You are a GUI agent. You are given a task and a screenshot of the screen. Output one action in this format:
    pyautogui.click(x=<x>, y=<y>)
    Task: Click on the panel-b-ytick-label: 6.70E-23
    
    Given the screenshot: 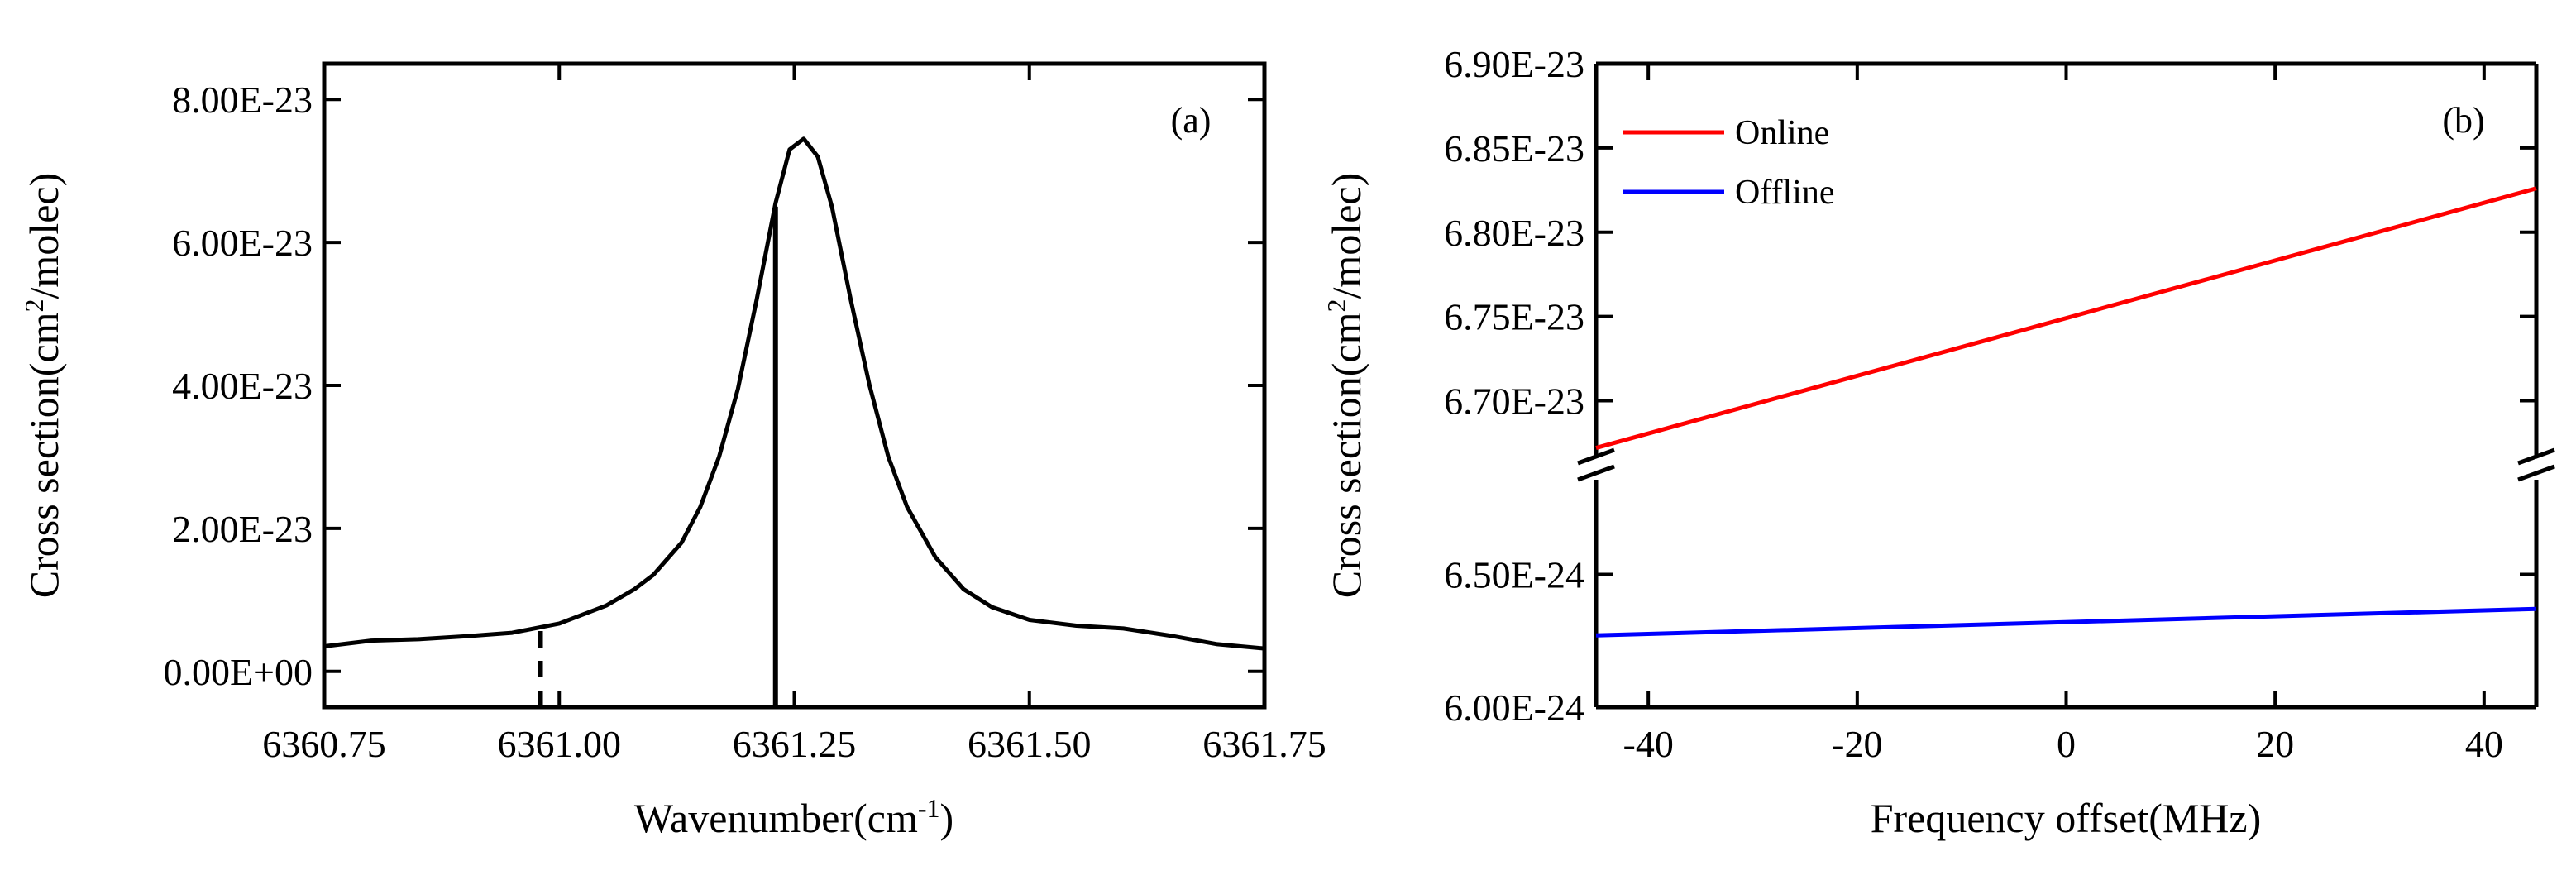 What is the action you would take?
    pyautogui.click(x=1514, y=401)
    